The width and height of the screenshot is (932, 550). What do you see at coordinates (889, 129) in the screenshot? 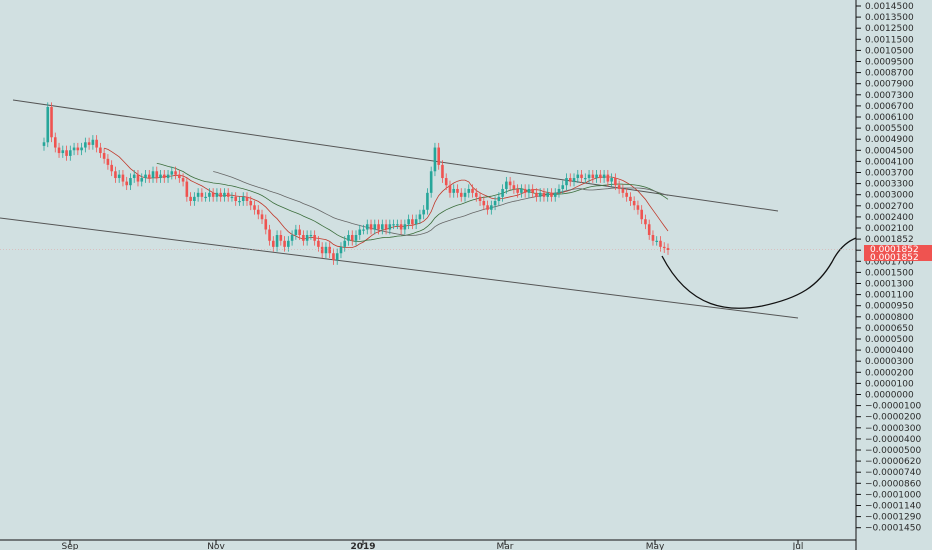
I see `y-tick-label: 0.0005500` at bounding box center [889, 129].